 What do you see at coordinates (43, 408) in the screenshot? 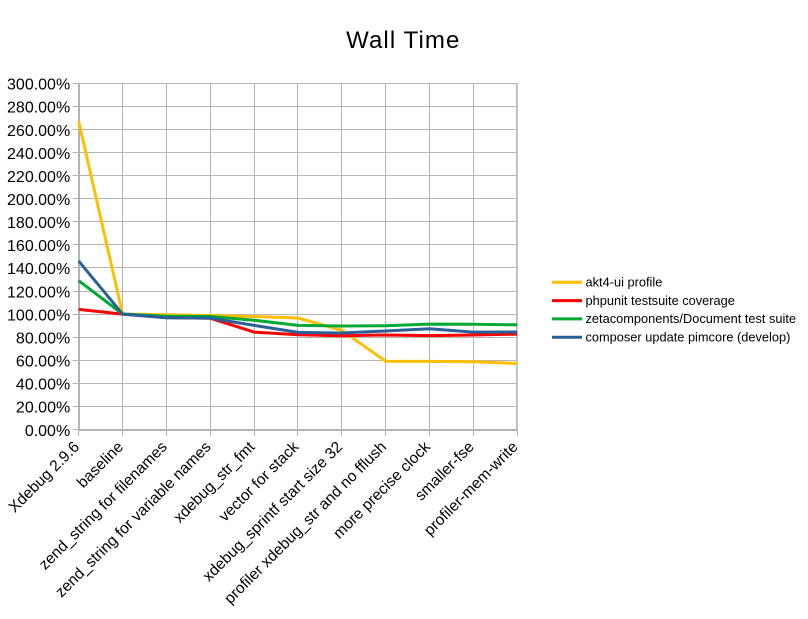
I see `svg-text: 20.00%` at bounding box center [43, 408].